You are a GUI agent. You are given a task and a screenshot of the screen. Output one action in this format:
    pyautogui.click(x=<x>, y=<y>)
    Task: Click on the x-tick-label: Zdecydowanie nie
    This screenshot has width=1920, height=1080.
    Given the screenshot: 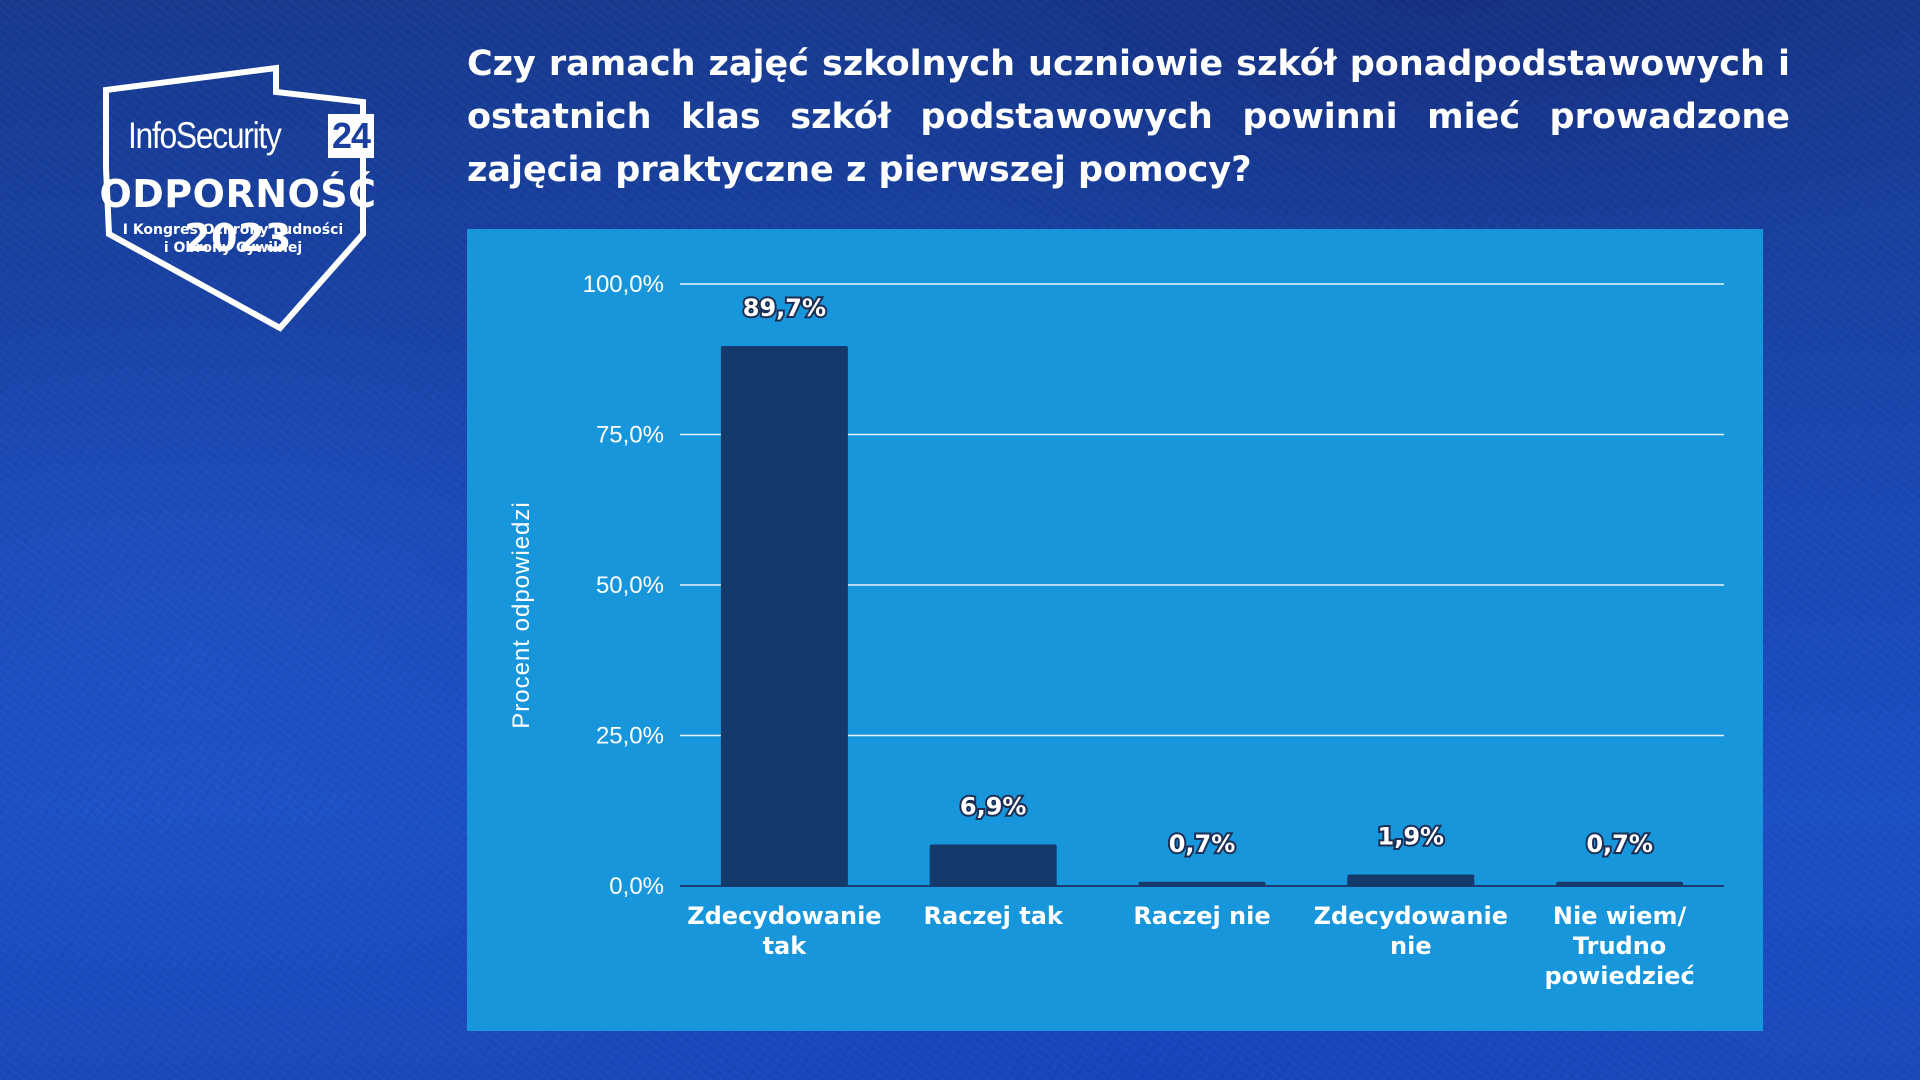 What is the action you would take?
    pyautogui.click(x=1411, y=931)
    